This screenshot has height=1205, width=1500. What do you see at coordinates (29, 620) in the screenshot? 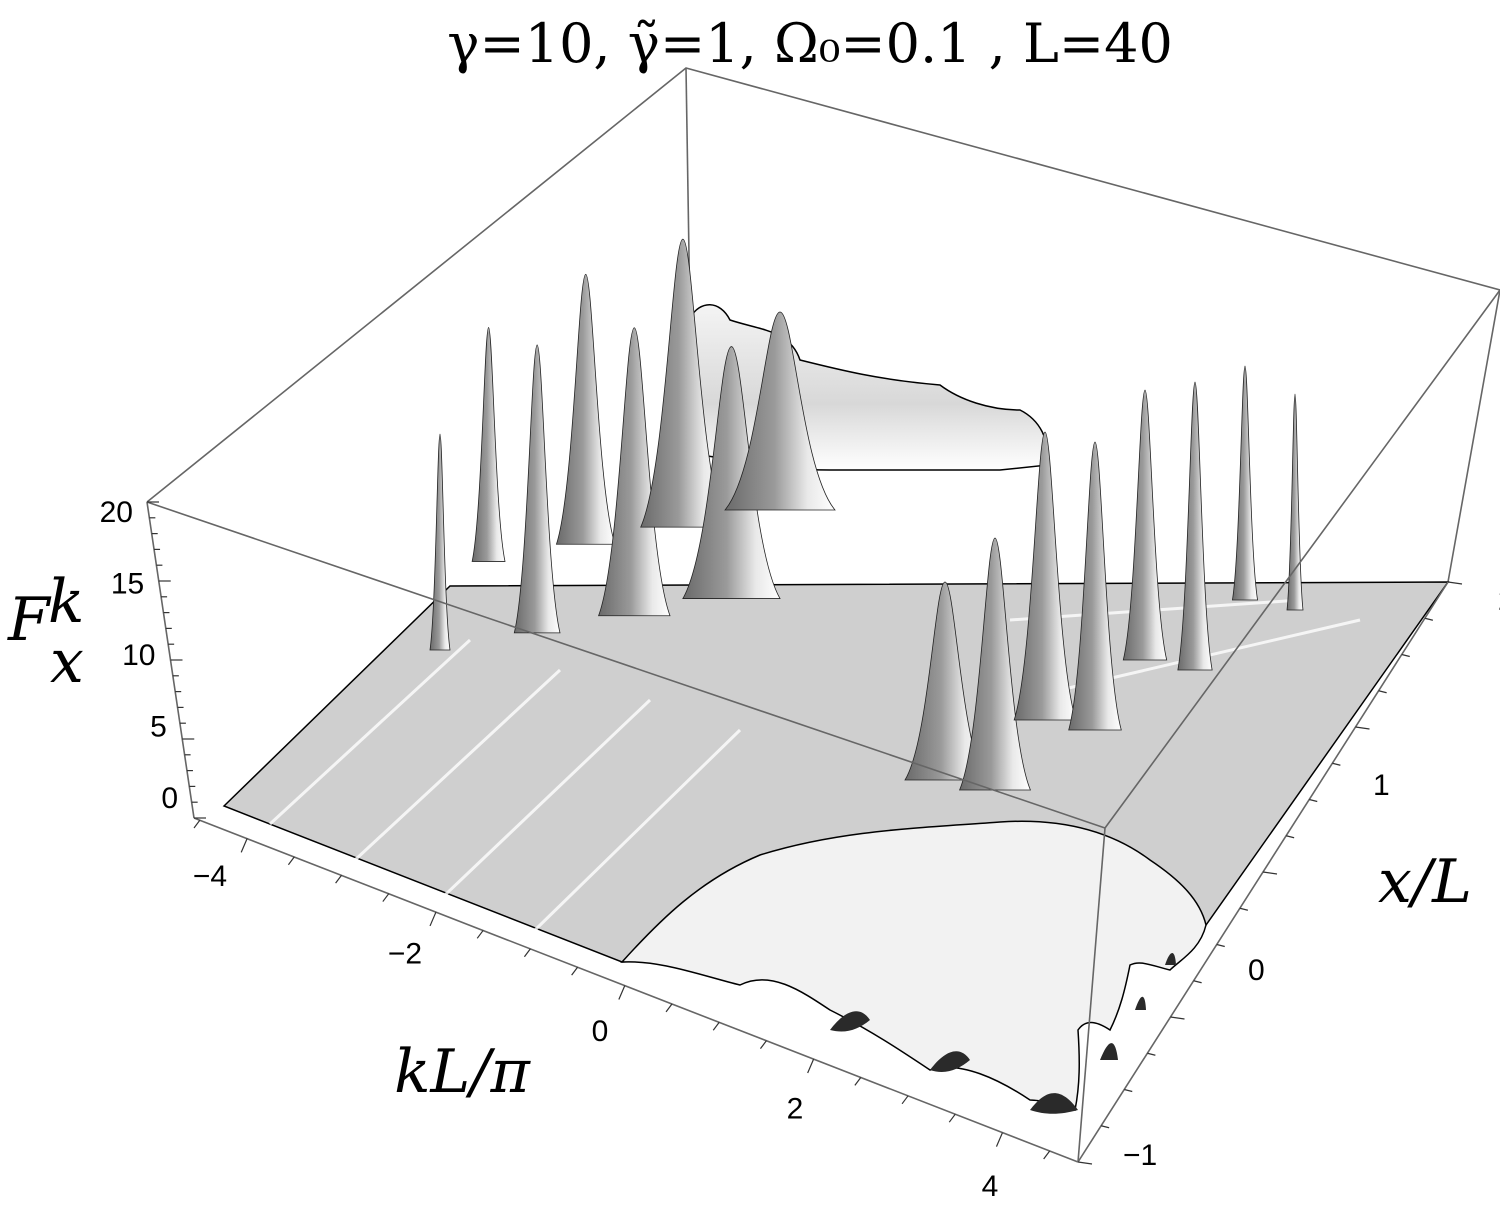
I see `svg-text: F` at bounding box center [29, 620].